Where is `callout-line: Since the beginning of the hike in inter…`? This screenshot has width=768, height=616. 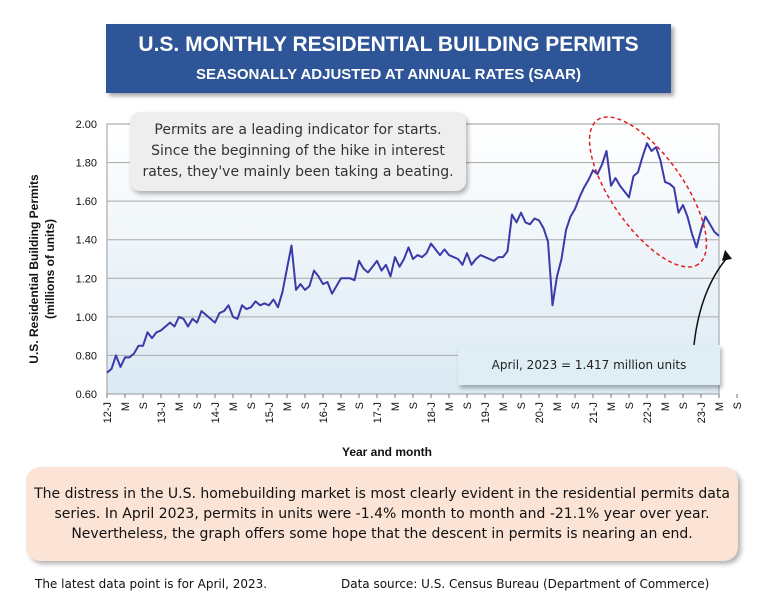
callout-line: Since the beginning of the hike in inter… is located at coordinates (298, 151).